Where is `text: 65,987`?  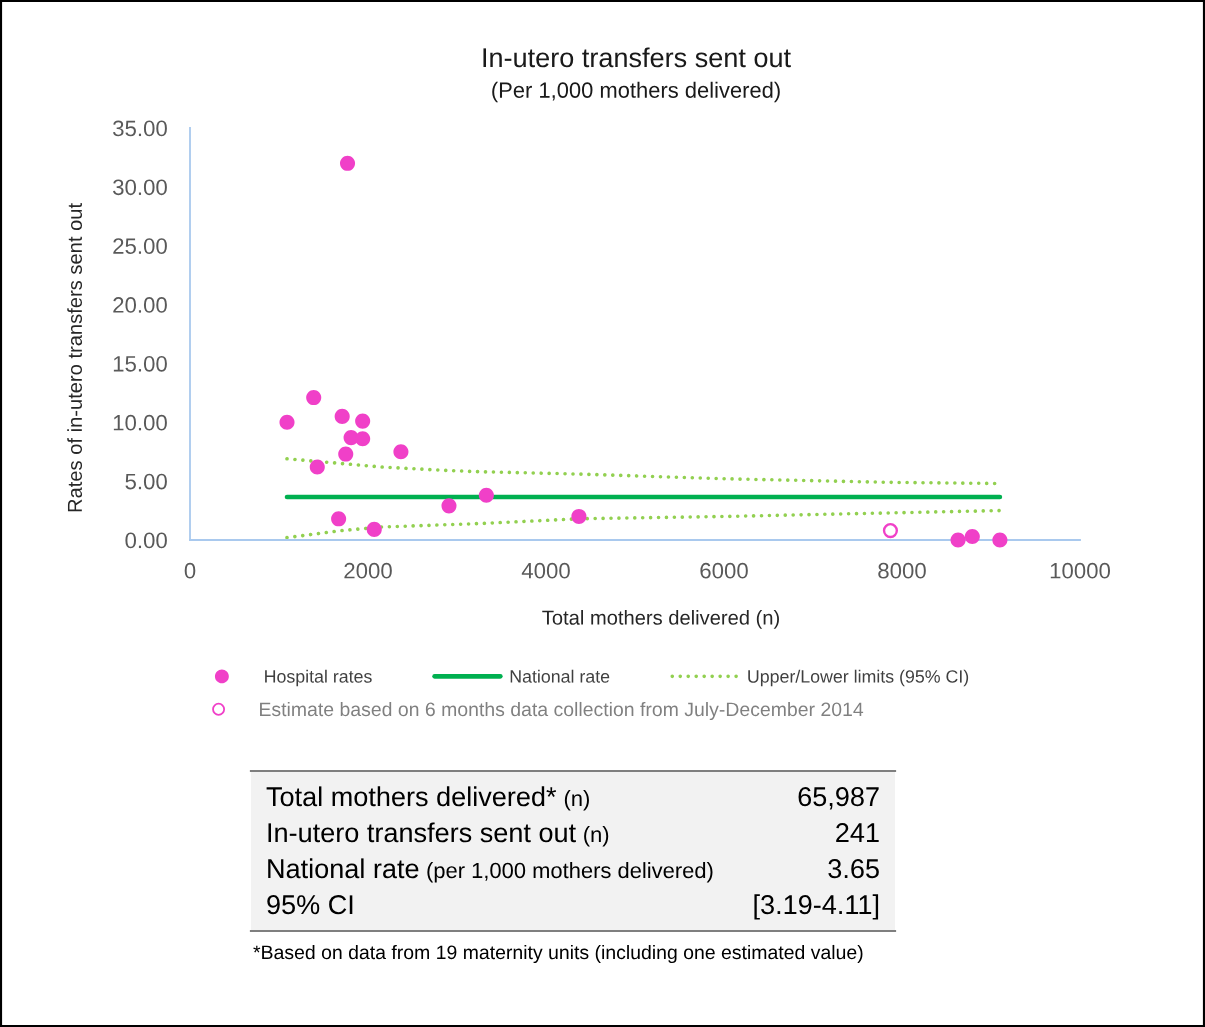 text: 65,987 is located at coordinates (838, 798).